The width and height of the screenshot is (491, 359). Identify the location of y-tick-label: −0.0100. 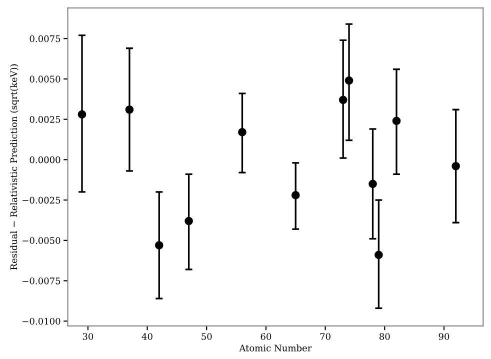
(41, 321).